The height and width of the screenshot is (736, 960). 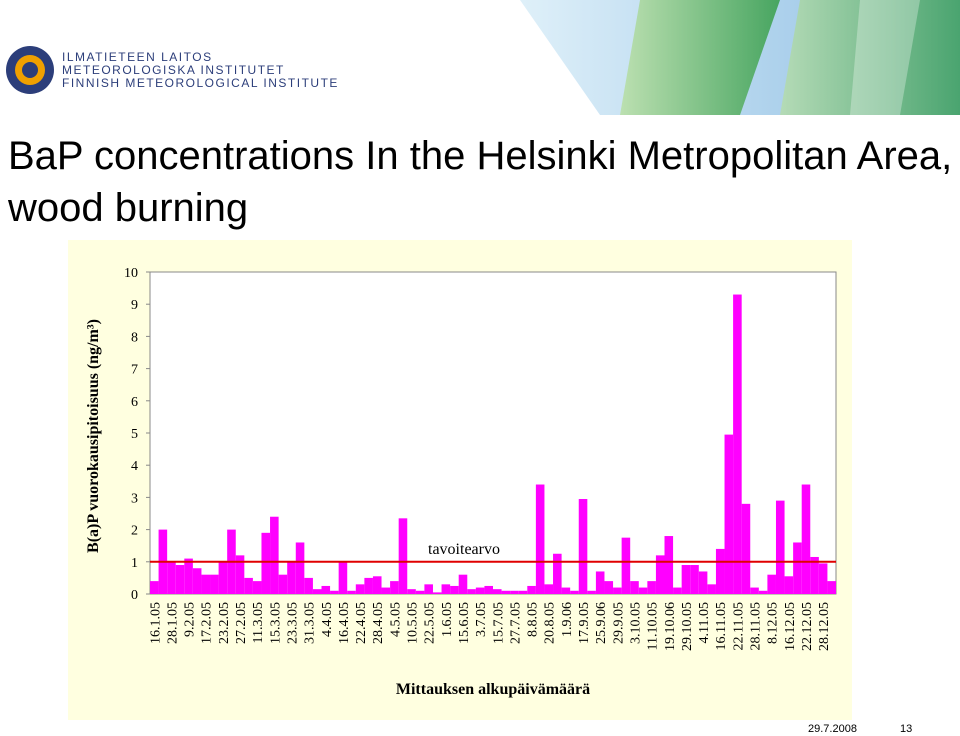 I want to click on x-tick-label: 8.12.05, so click(x=773, y=623).